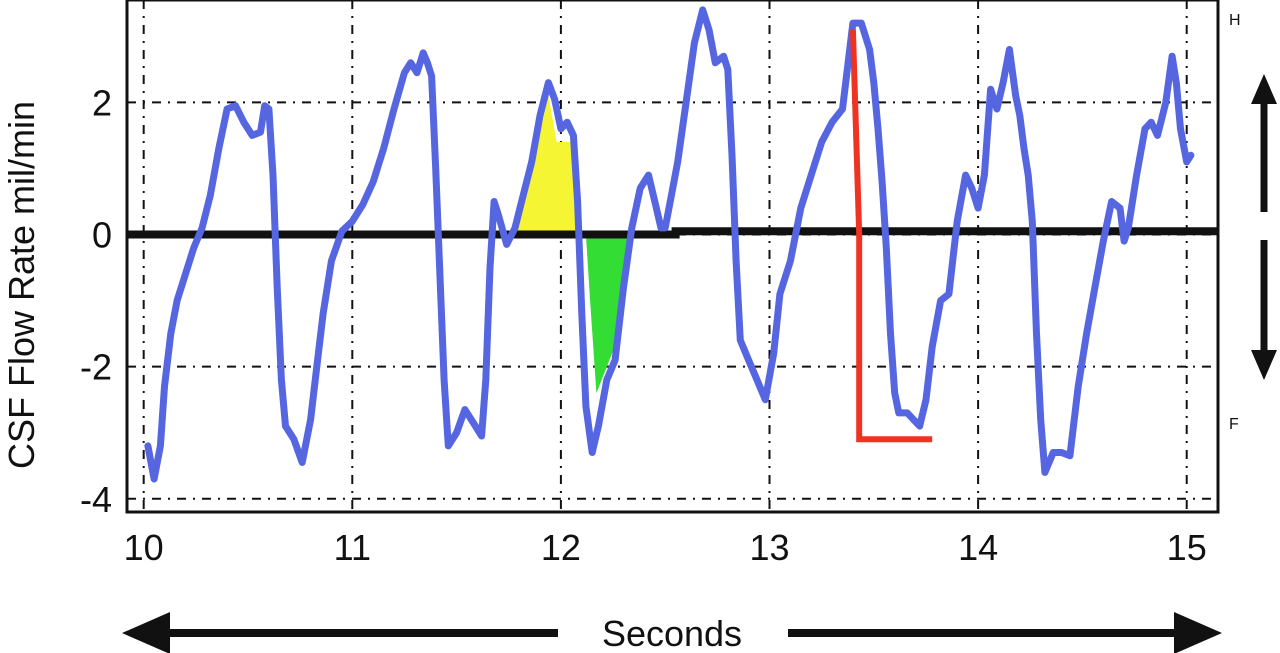  I want to click on y-tick-label: -2, so click(96, 367).